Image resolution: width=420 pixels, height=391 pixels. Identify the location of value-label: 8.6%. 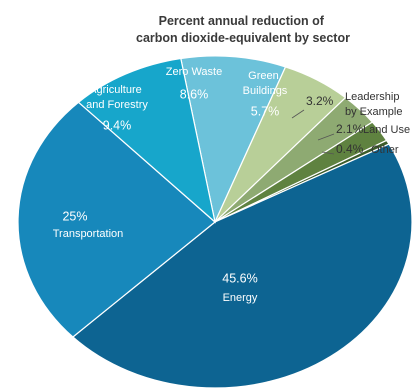
(194, 94).